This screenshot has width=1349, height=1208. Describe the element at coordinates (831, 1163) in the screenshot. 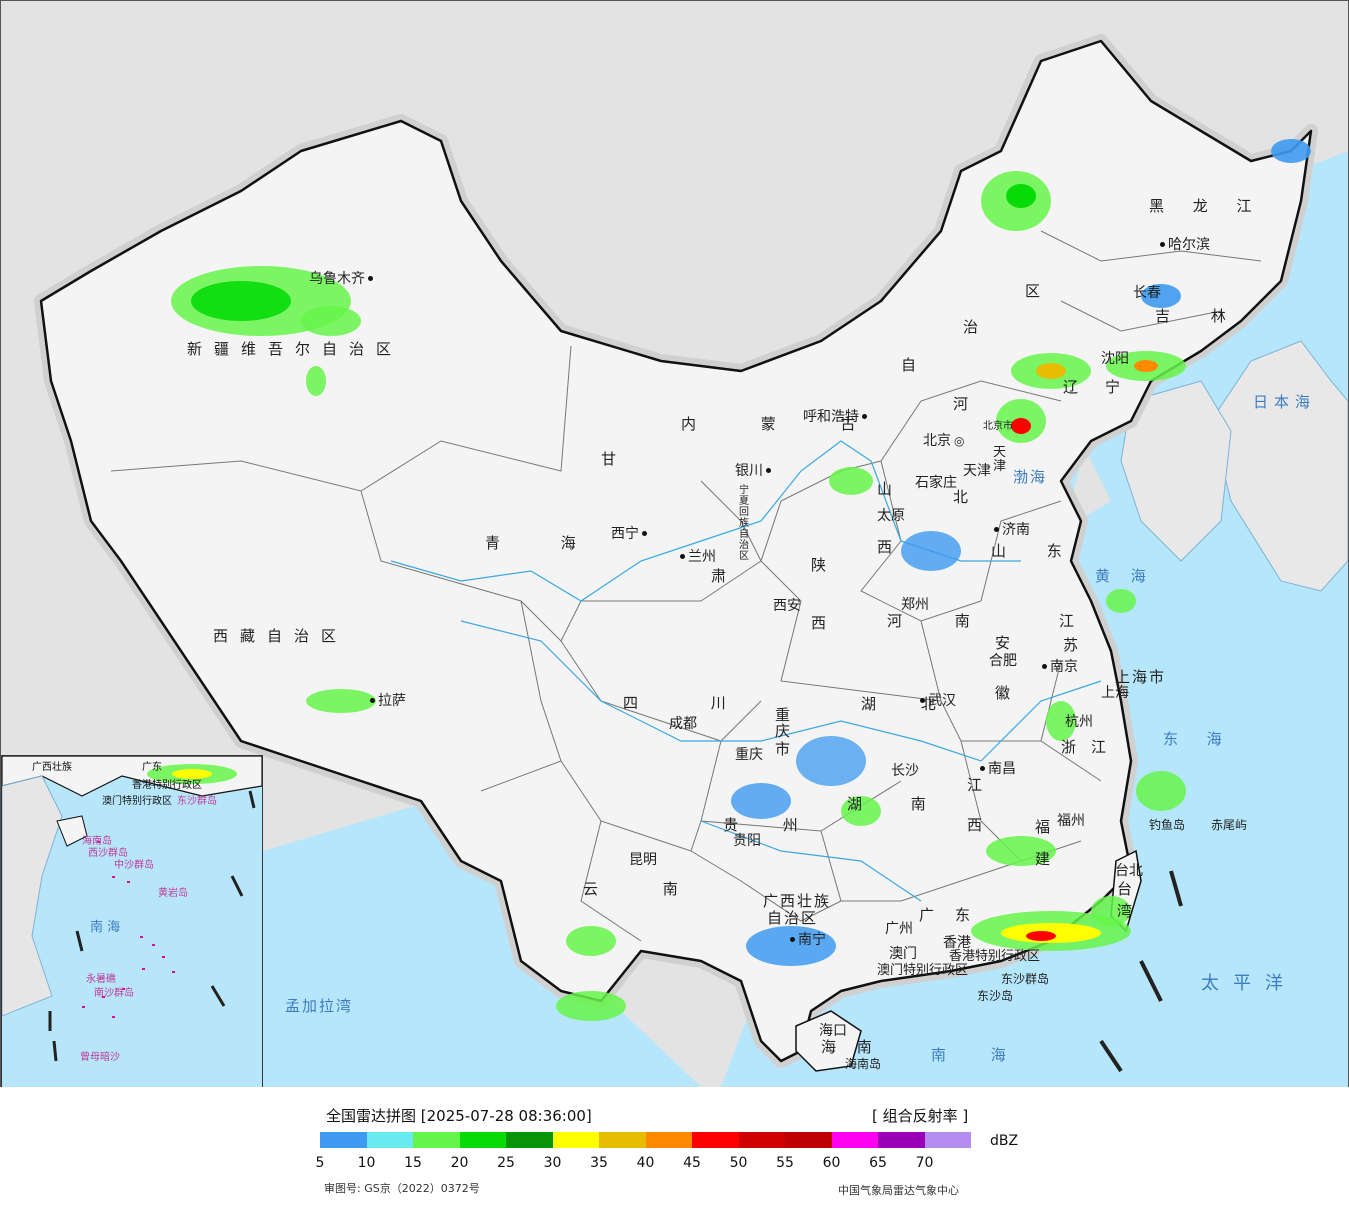

I see `scale-tick-label: 60` at that location.